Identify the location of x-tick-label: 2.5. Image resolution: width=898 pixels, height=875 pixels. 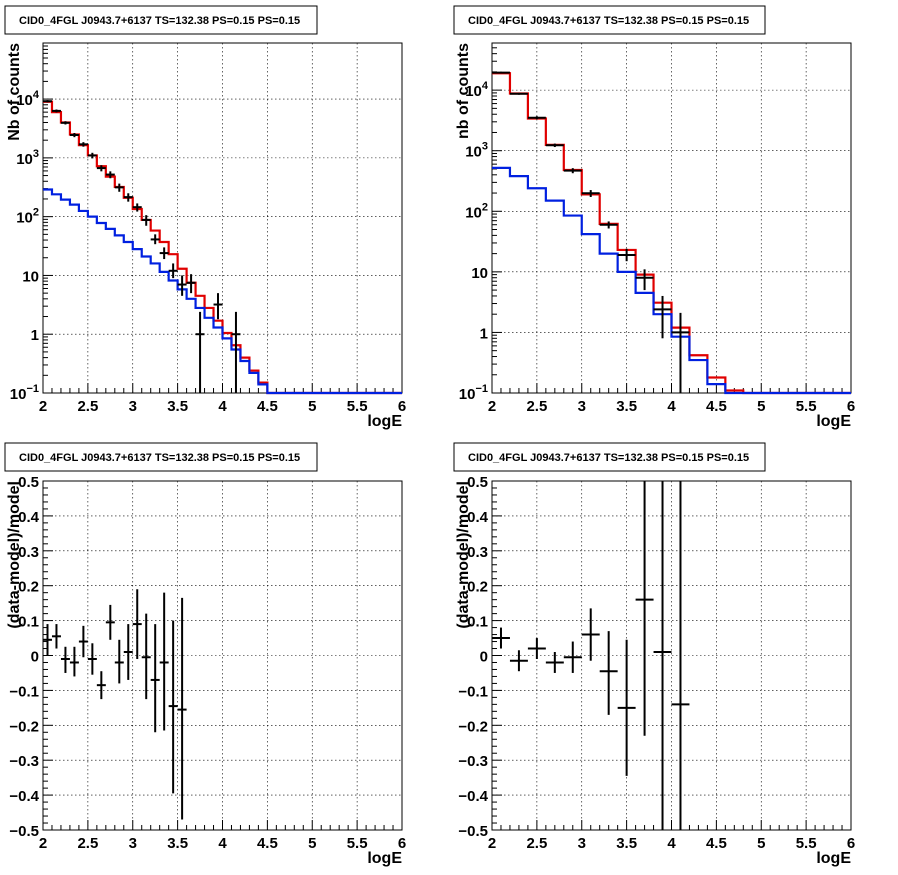
(87, 843).